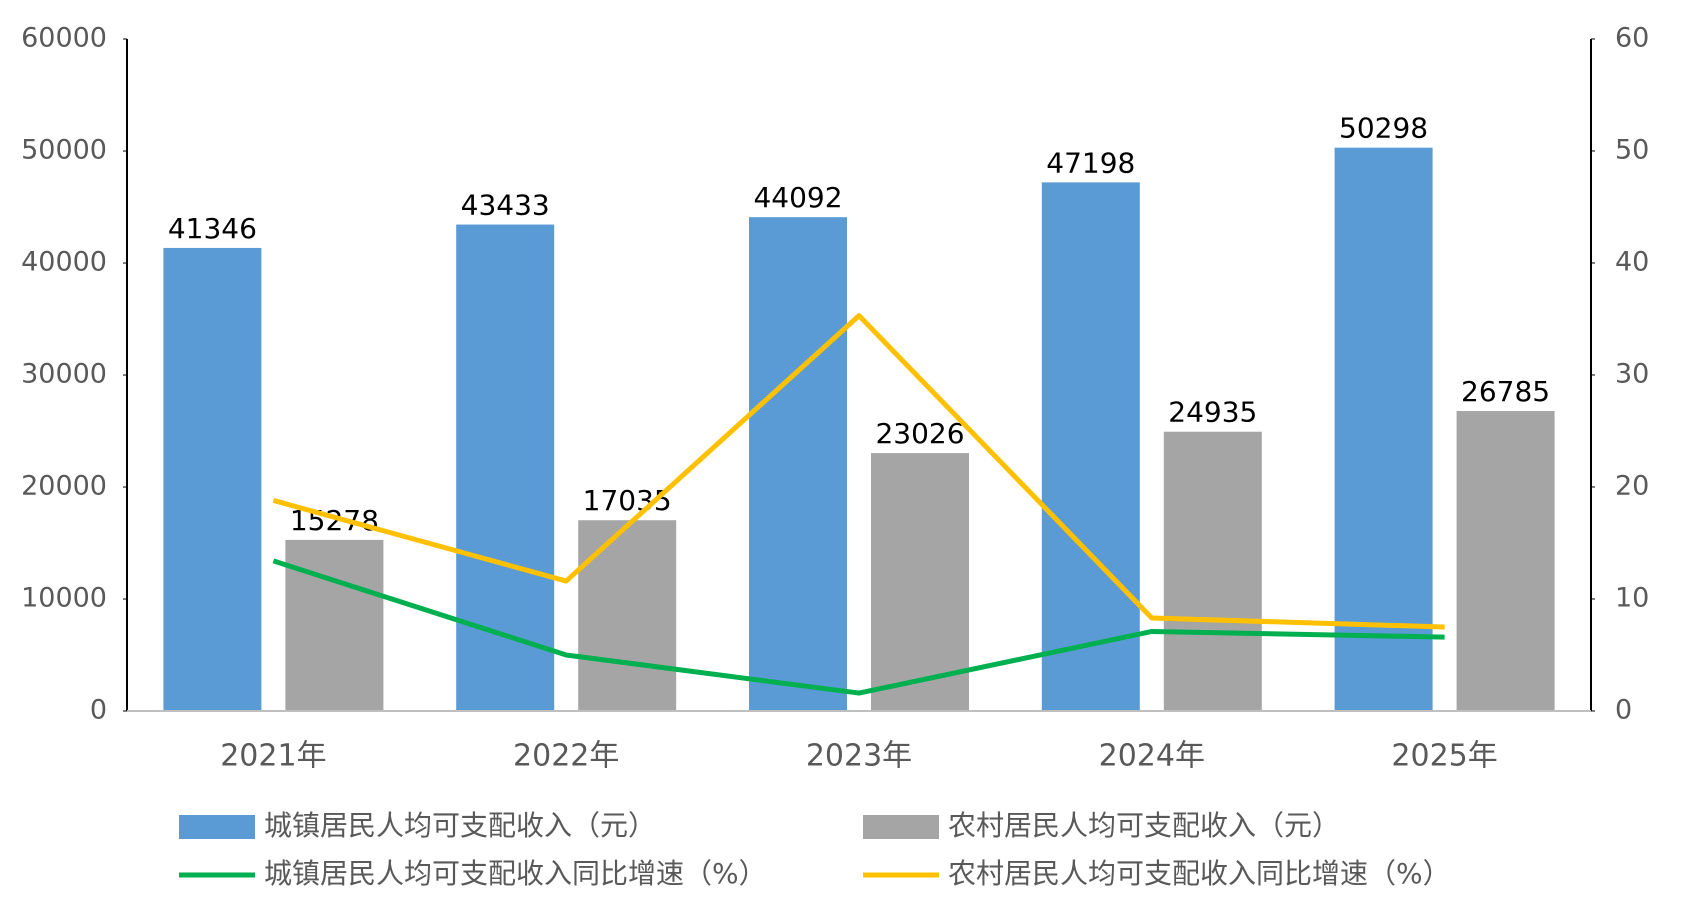 This screenshot has width=1684, height=903. Describe the element at coordinates (919, 433) in the screenshot. I see `data-label: 23026` at that location.